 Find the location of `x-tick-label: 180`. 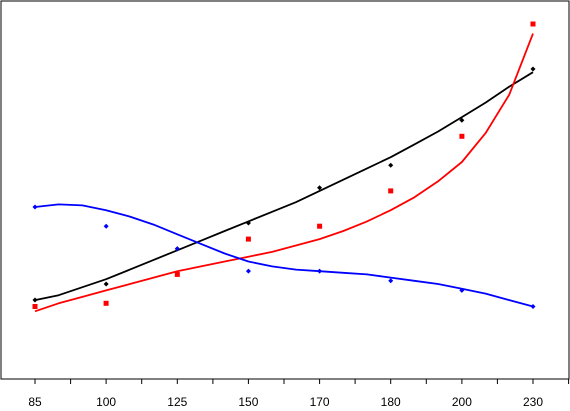

x-tick-label: 180 is located at coordinates (391, 402).